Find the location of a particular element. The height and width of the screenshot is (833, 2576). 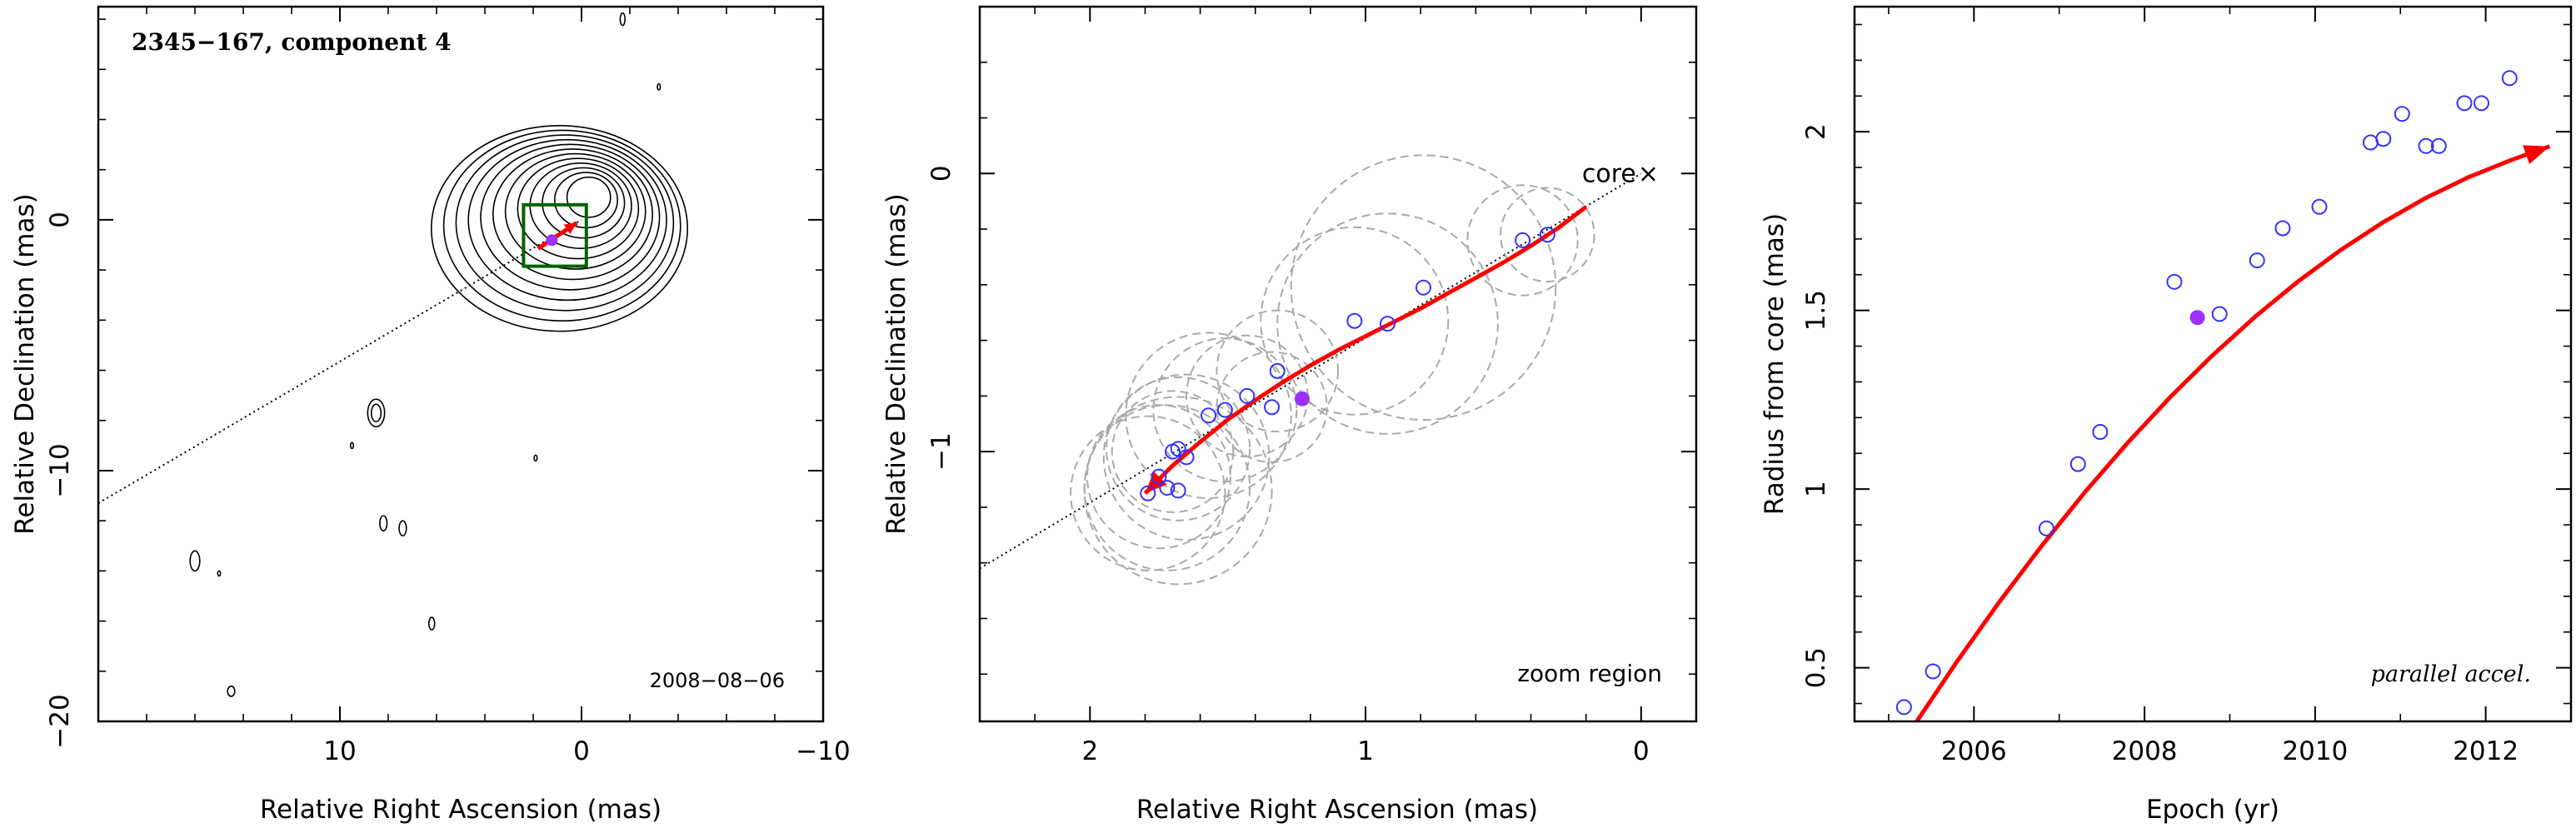

radius-fit-arrow-head is located at coordinates (2536, 155).